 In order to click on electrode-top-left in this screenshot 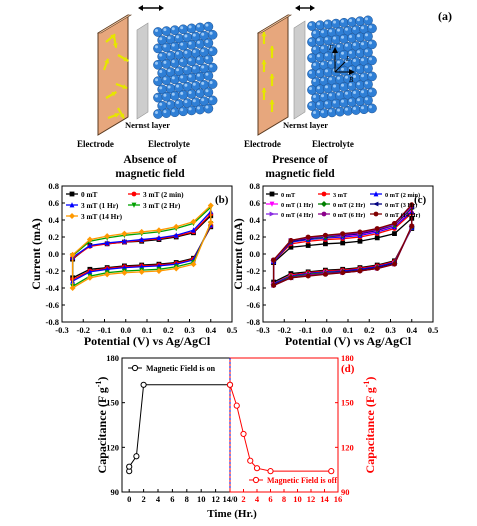, I will do `click(114, 24)`.